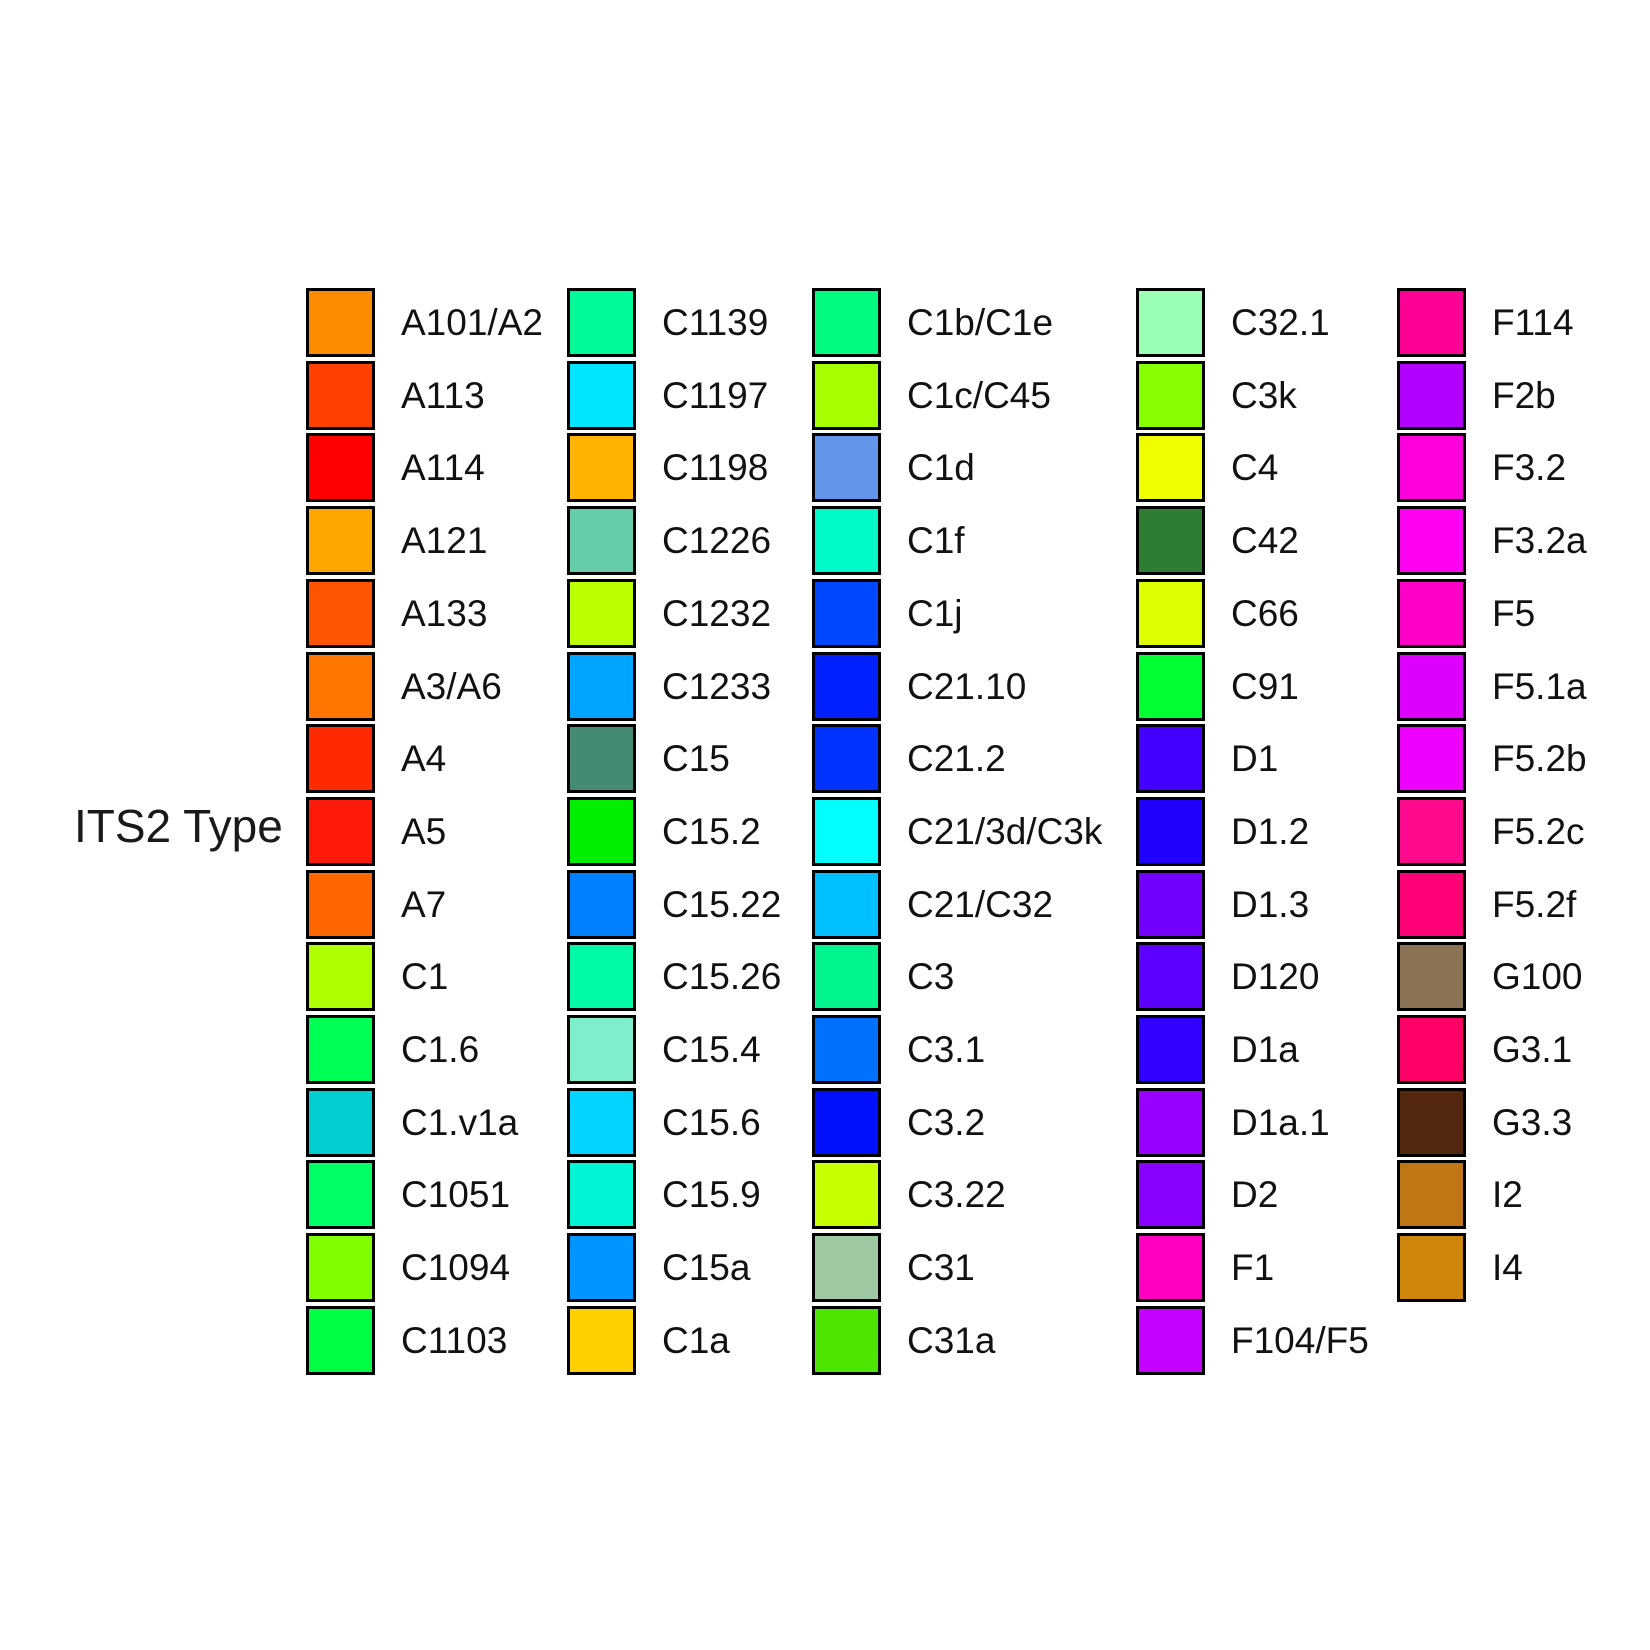 The image size is (1650, 1650). I want to click on legend-label: C1.v1a, so click(460, 1122).